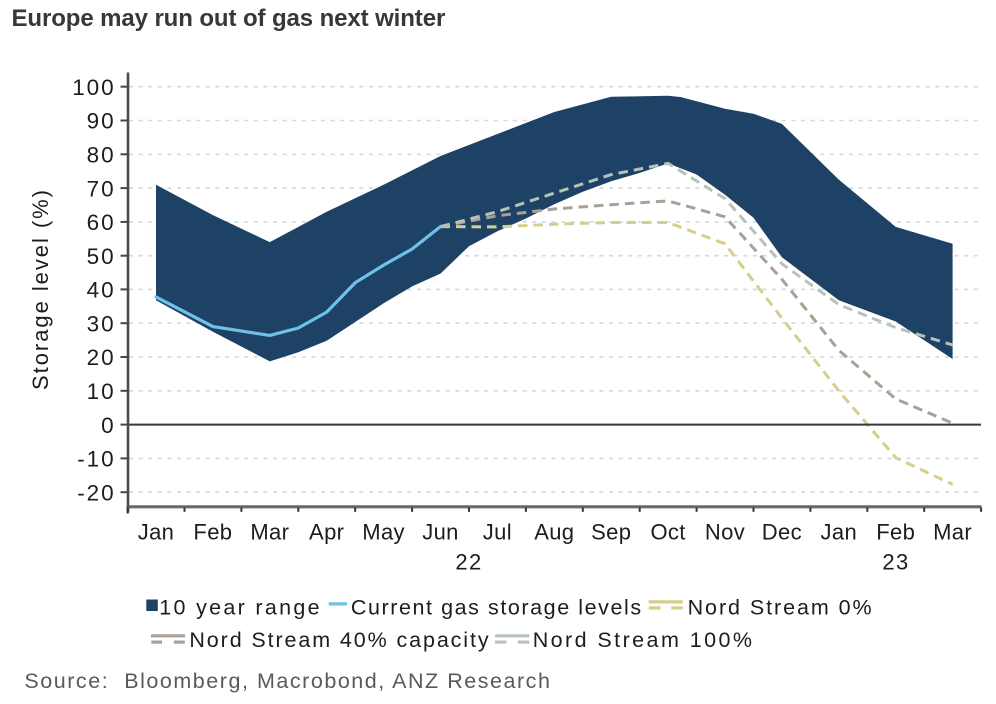 Image resolution: width=996 pixels, height=704 pixels. What do you see at coordinates (497, 532) in the screenshot?
I see `svg-text: Jul` at bounding box center [497, 532].